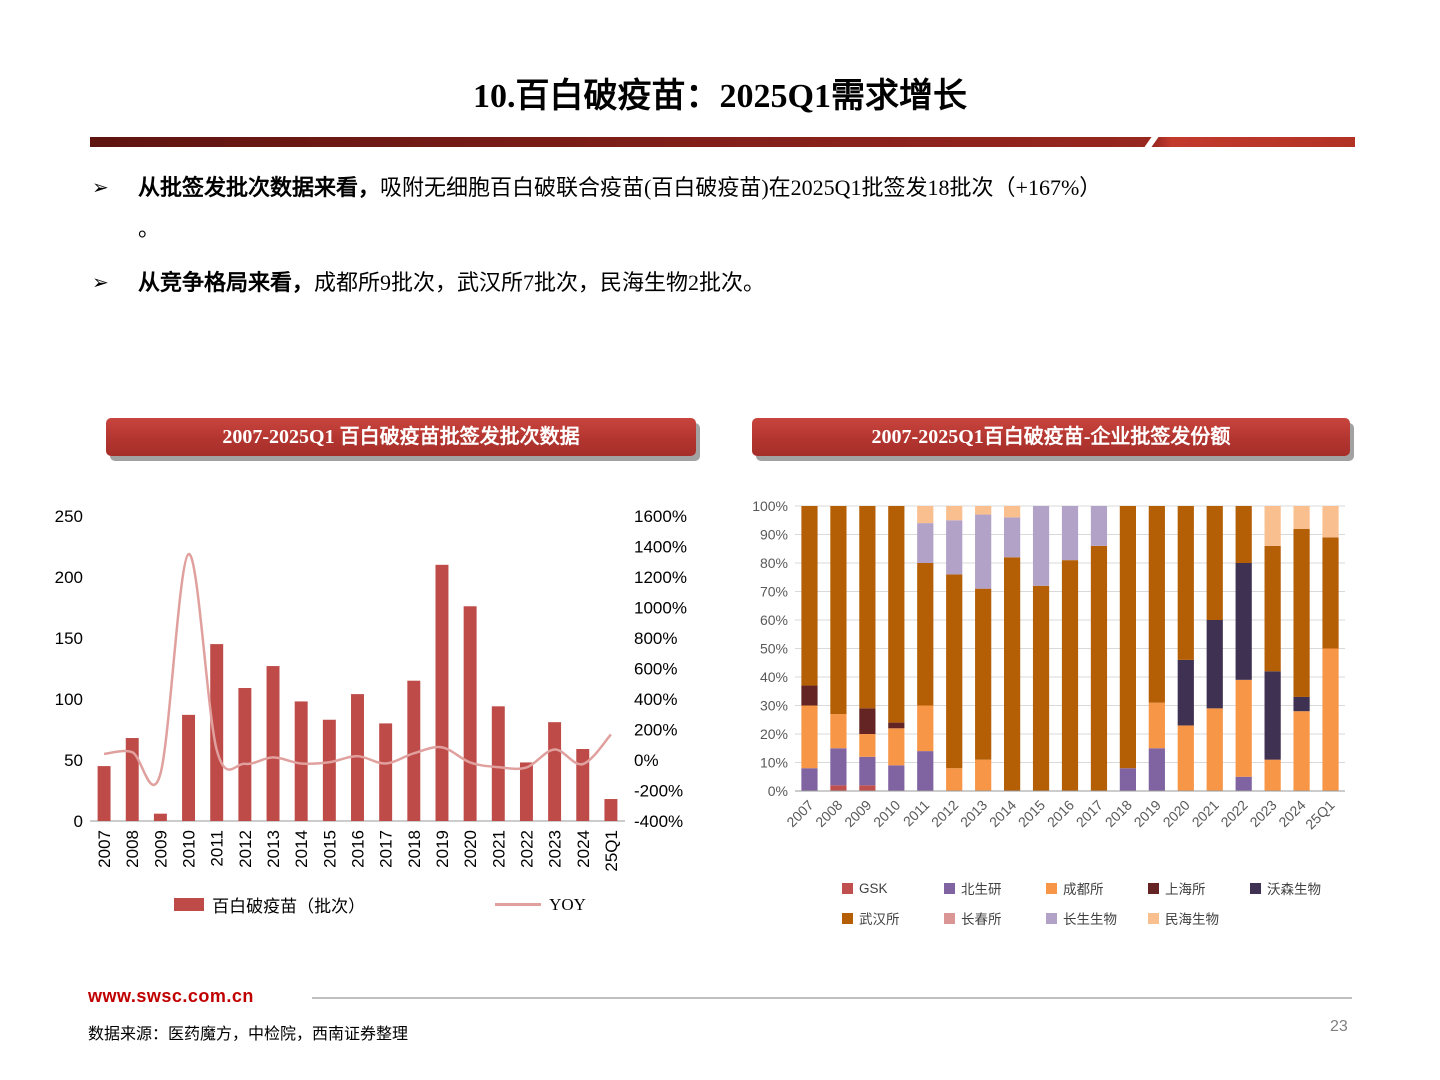 The width and height of the screenshot is (1440, 1080). I want to click on svg-text: 1400%, so click(660, 547).